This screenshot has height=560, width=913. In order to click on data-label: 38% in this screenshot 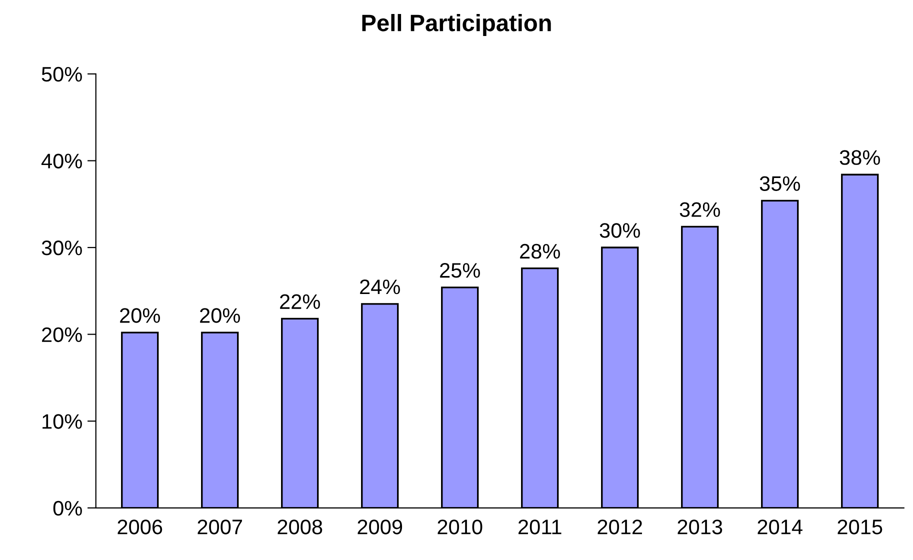, I will do `click(860, 157)`.